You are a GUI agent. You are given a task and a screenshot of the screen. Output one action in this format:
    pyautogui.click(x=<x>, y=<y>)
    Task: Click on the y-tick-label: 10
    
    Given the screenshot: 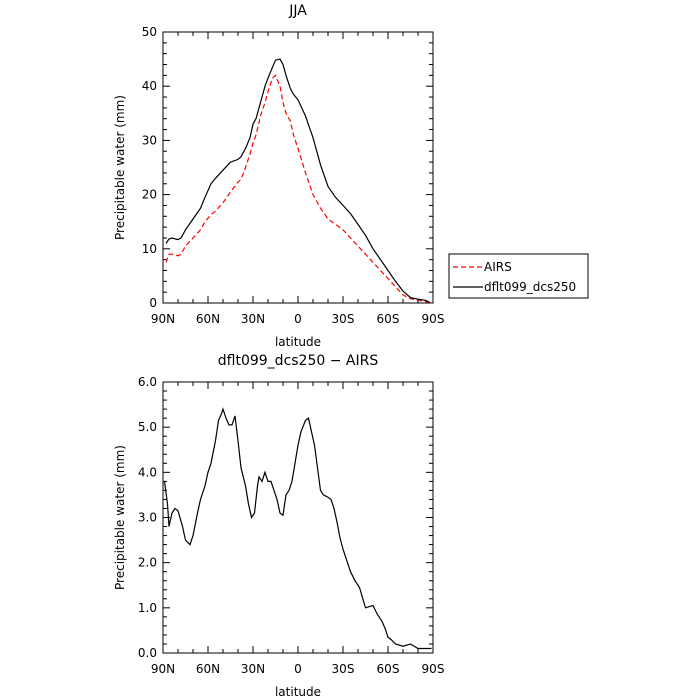 What is the action you would take?
    pyautogui.click(x=149, y=249)
    